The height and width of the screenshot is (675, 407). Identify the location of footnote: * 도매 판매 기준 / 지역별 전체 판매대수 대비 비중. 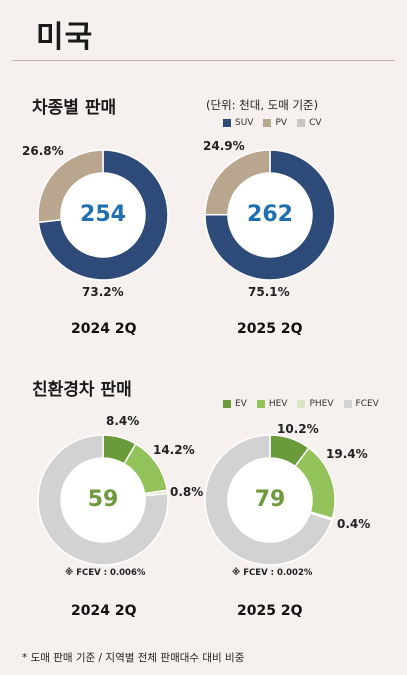
(133, 658).